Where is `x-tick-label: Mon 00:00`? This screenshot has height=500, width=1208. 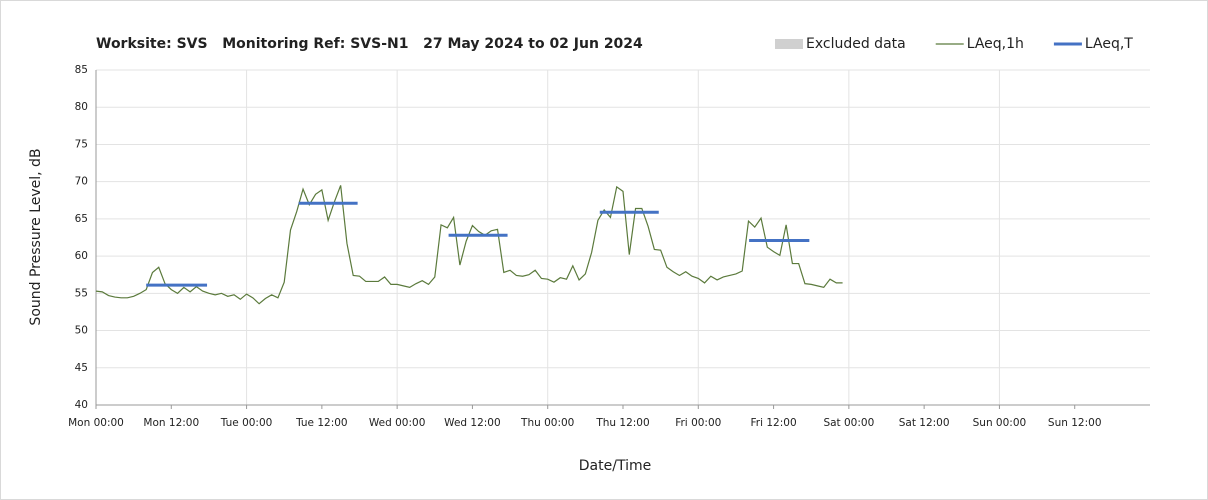
x-tick-label: Mon 00:00 is located at coordinates (96, 423).